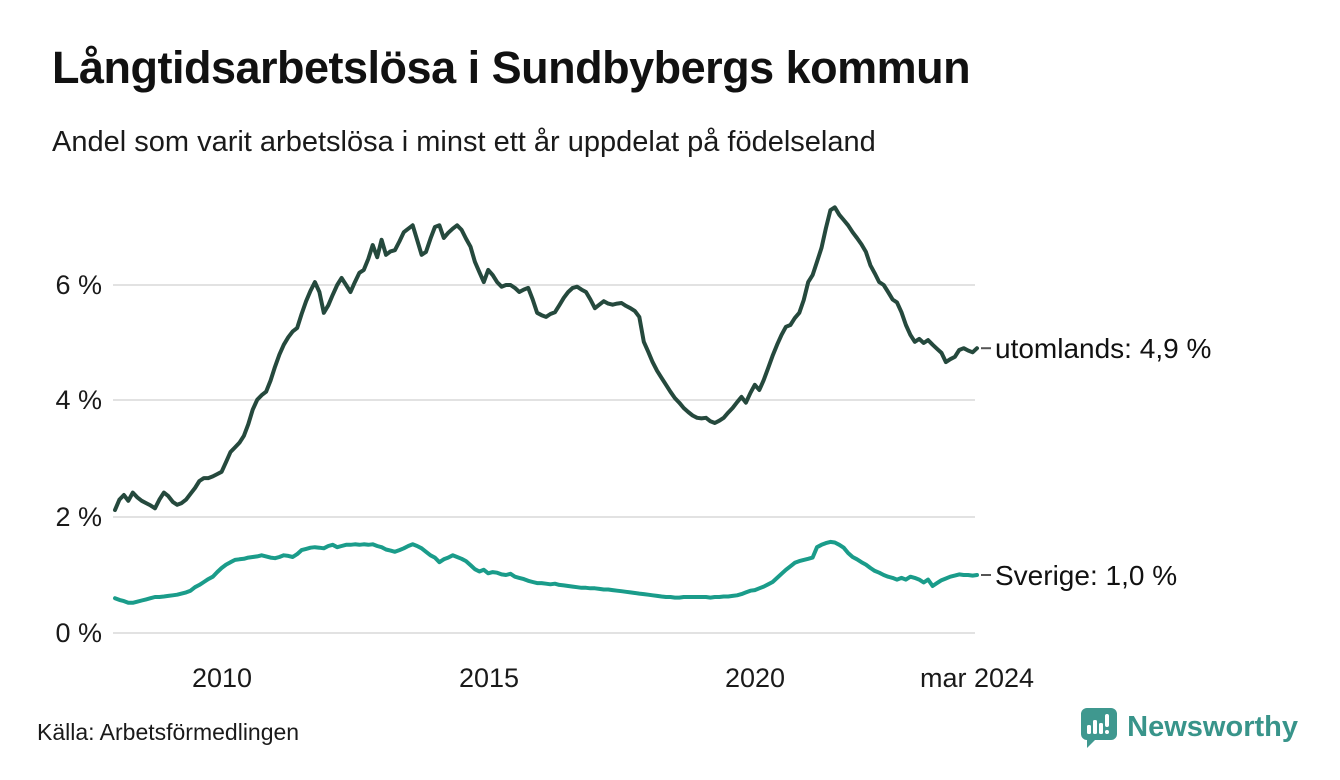  I want to click on y-tick-4: 4 %, so click(78, 400).